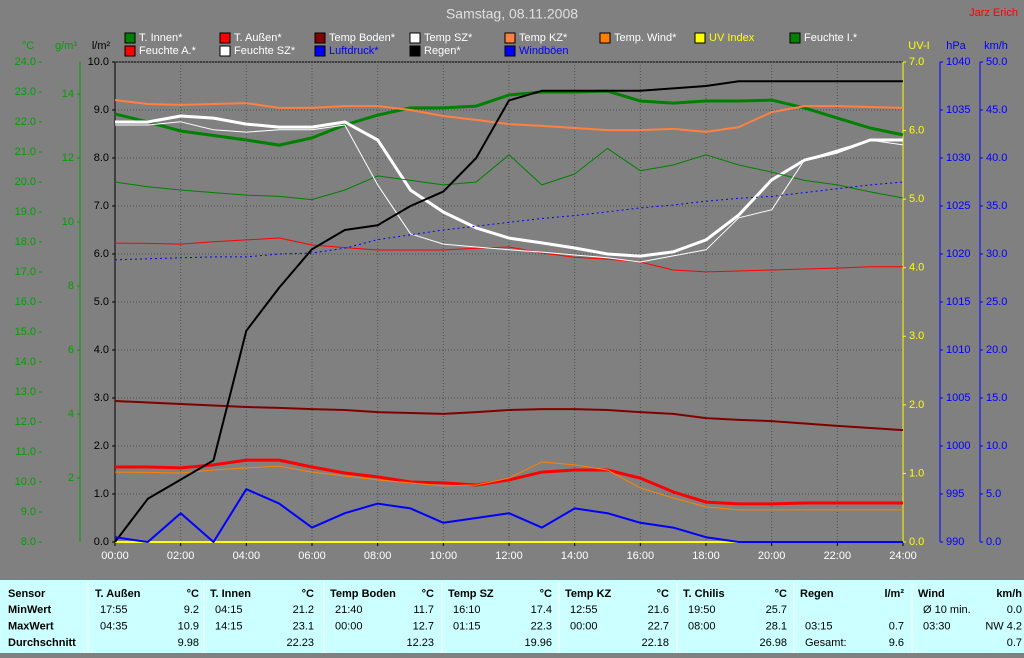  Describe the element at coordinates (1014, 610) in the screenshot. I see `cell-value: 0.0` at that location.